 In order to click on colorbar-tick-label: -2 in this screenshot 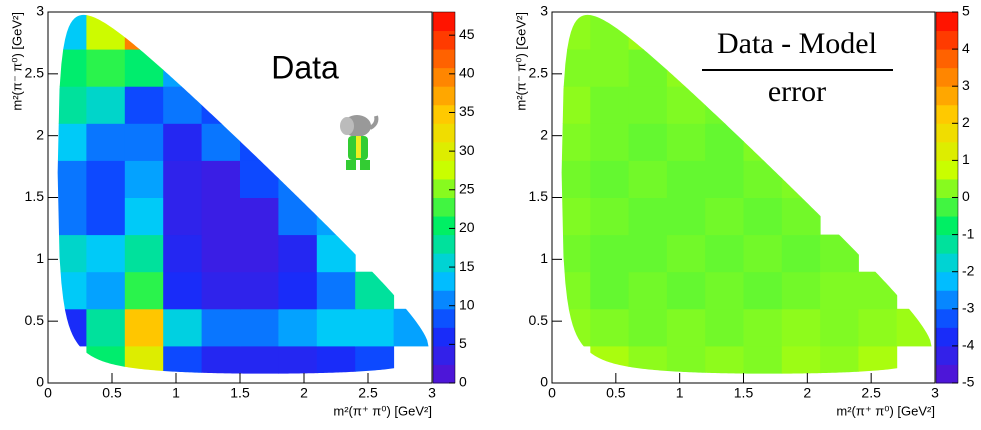, I will do `click(968, 270)`.